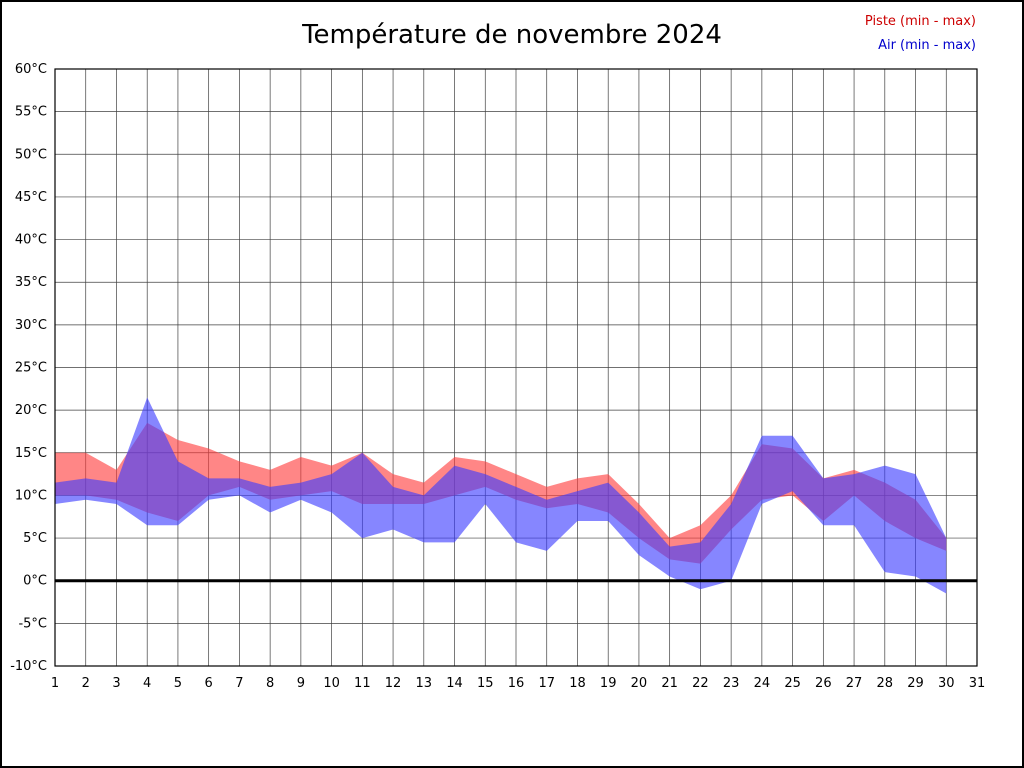  I want to click on y-axis-label: 5°C, so click(35, 538).